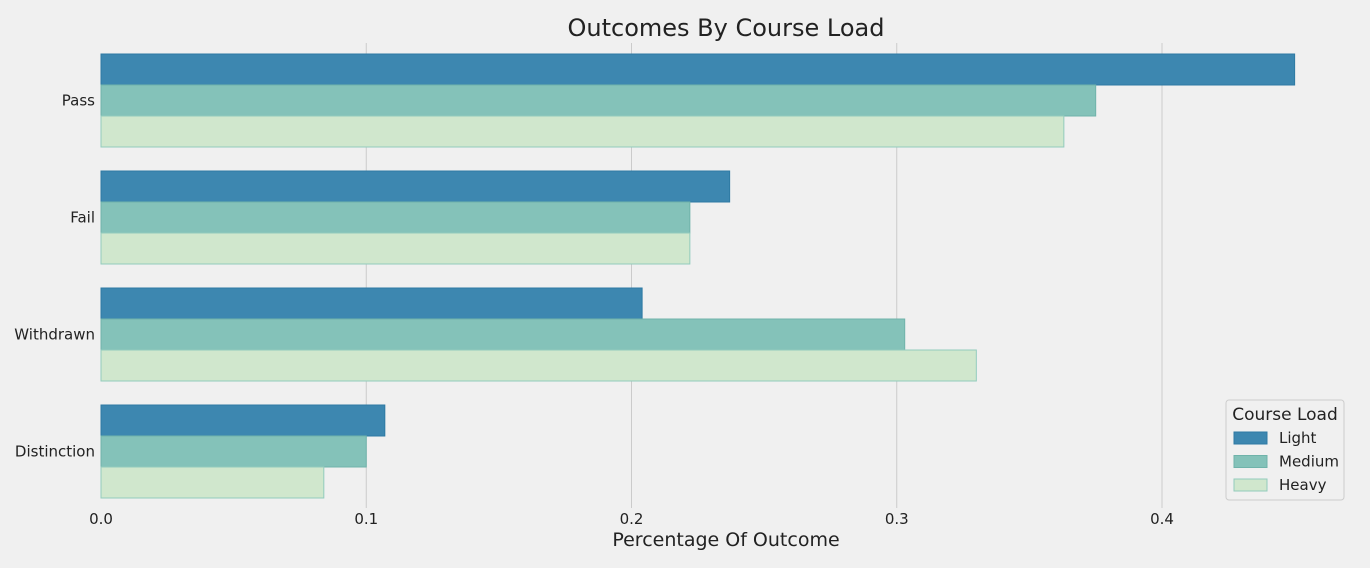  What do you see at coordinates (1250, 461) in the screenshot?
I see `legend-swatch-medium` at bounding box center [1250, 461].